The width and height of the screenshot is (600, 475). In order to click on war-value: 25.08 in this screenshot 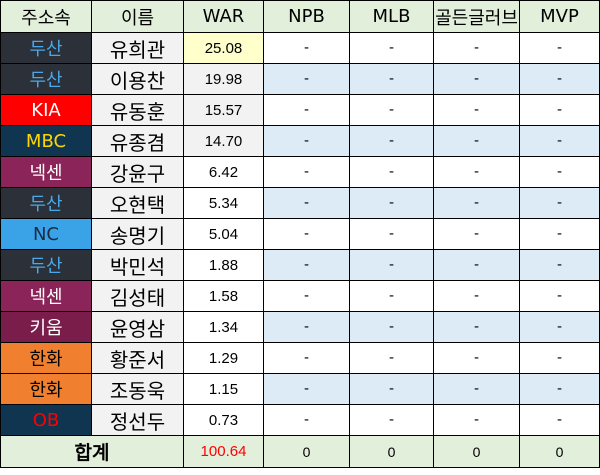, I will do `click(223, 48)`.